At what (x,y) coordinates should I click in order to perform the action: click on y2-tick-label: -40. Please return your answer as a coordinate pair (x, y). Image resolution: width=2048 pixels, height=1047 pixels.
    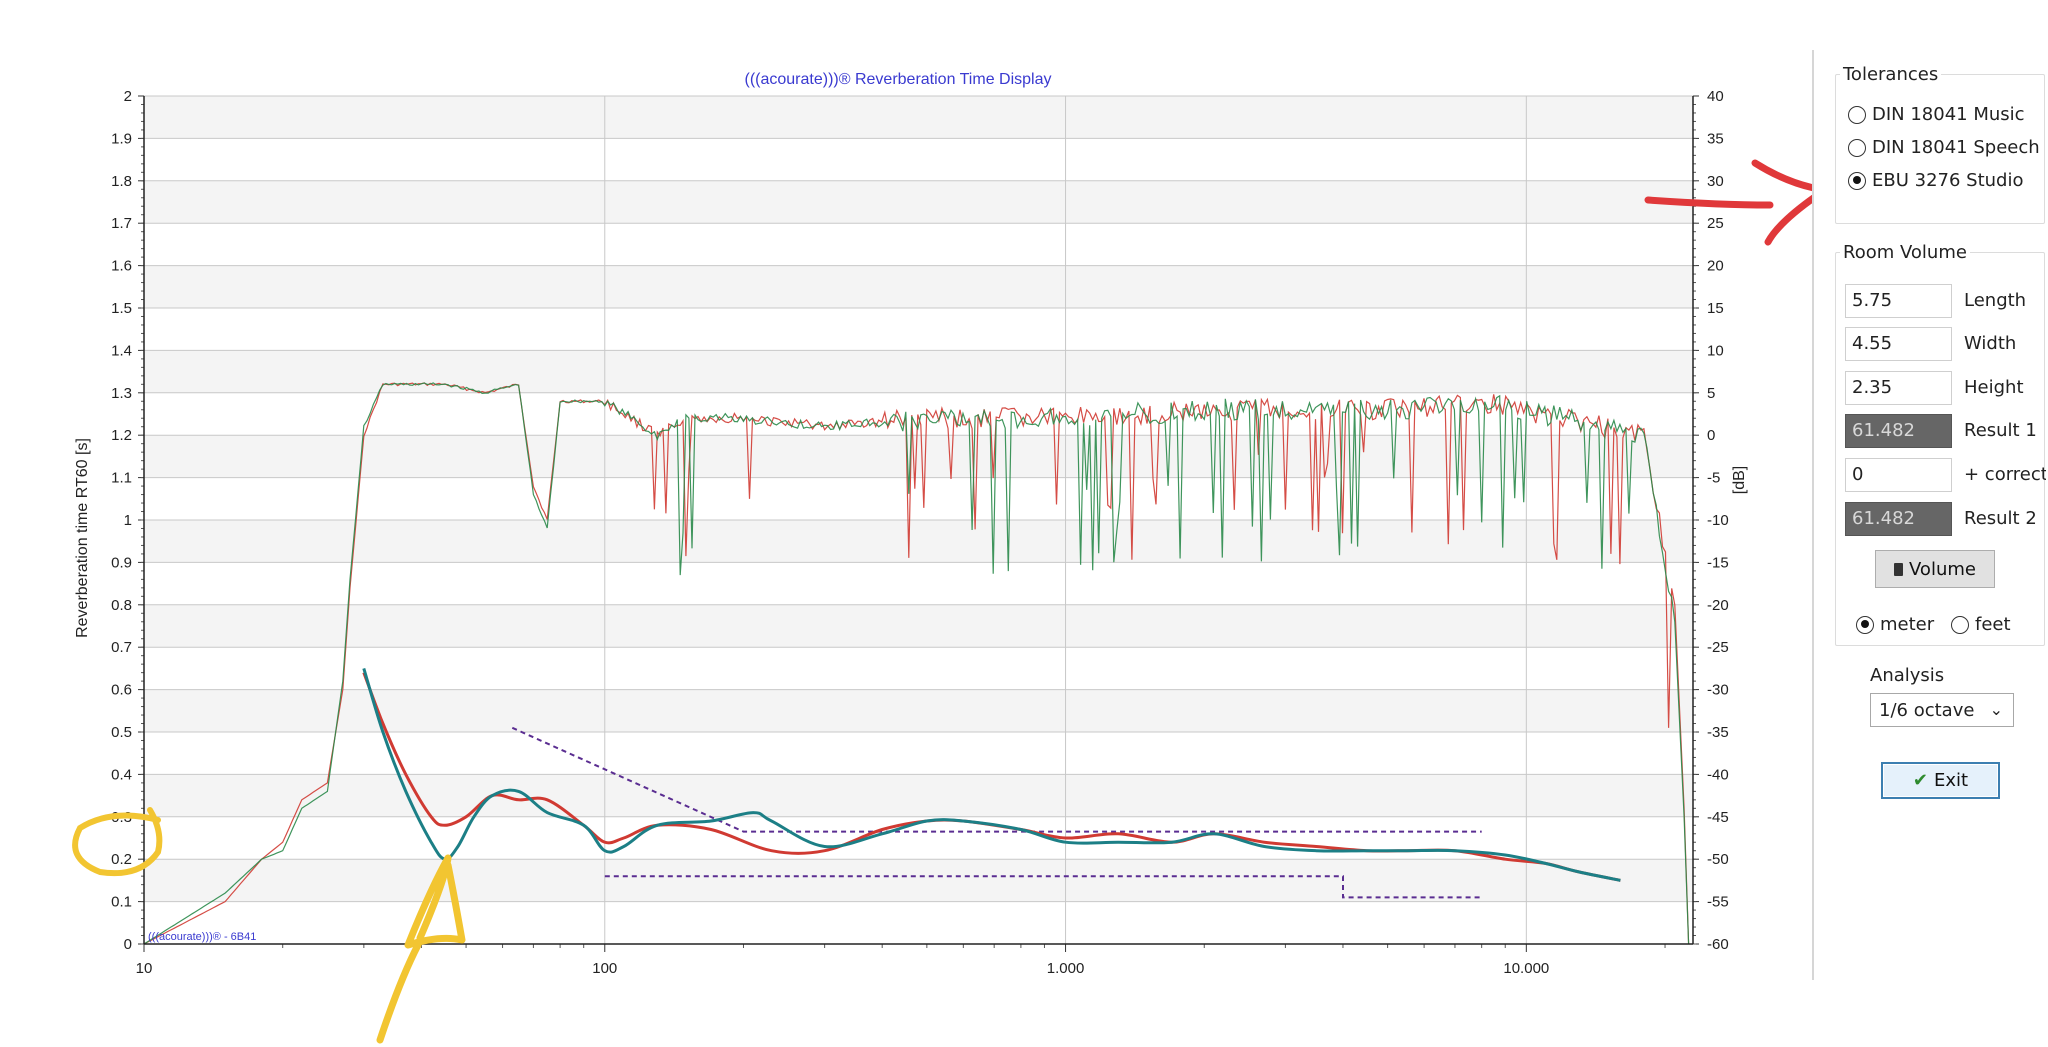
    Looking at the image, I should click on (1718, 774).